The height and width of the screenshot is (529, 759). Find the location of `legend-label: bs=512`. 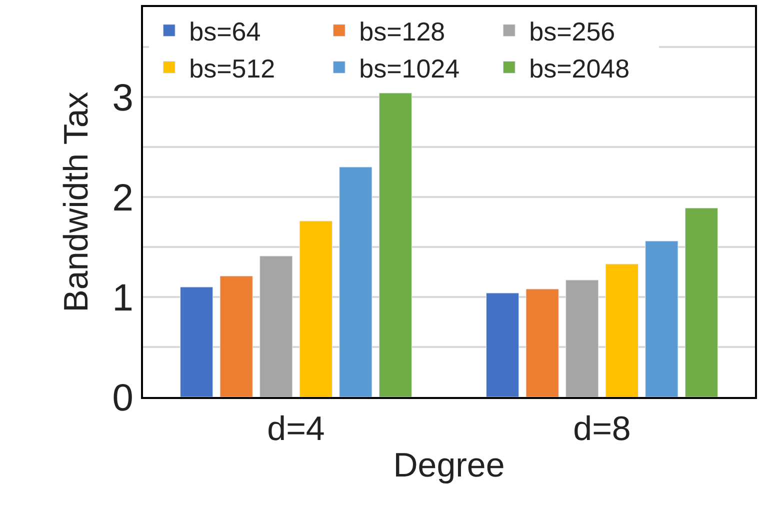

legend-label: bs=512 is located at coordinates (232, 68).